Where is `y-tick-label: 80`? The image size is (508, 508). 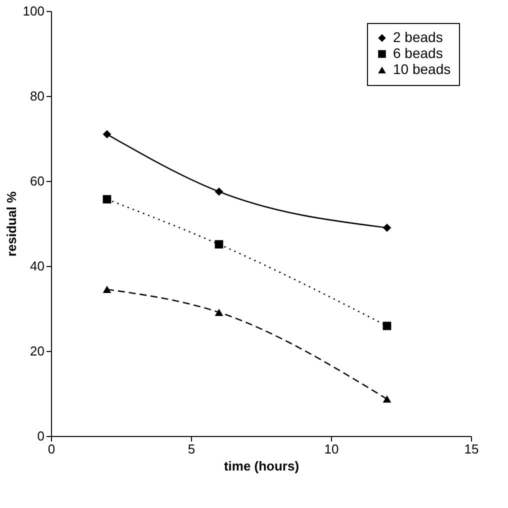
y-tick-label: 80 is located at coordinates (37, 96).